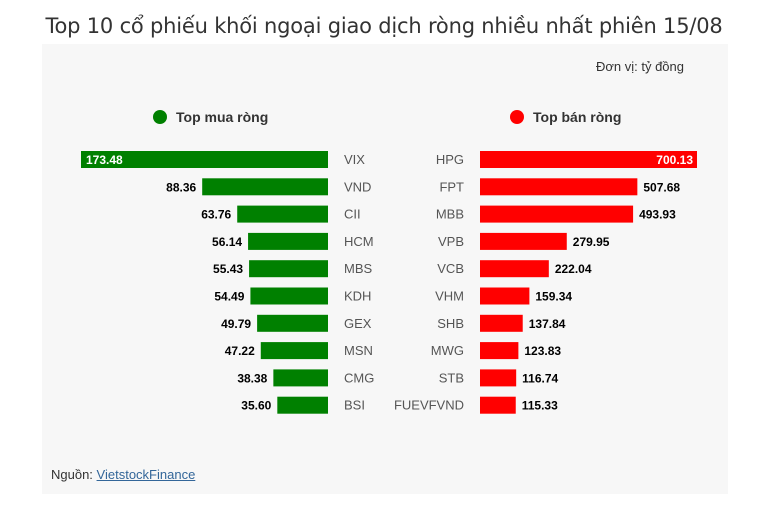 The width and height of the screenshot is (768, 506). I want to click on legend-buy: Top mua ròng, so click(210, 117).